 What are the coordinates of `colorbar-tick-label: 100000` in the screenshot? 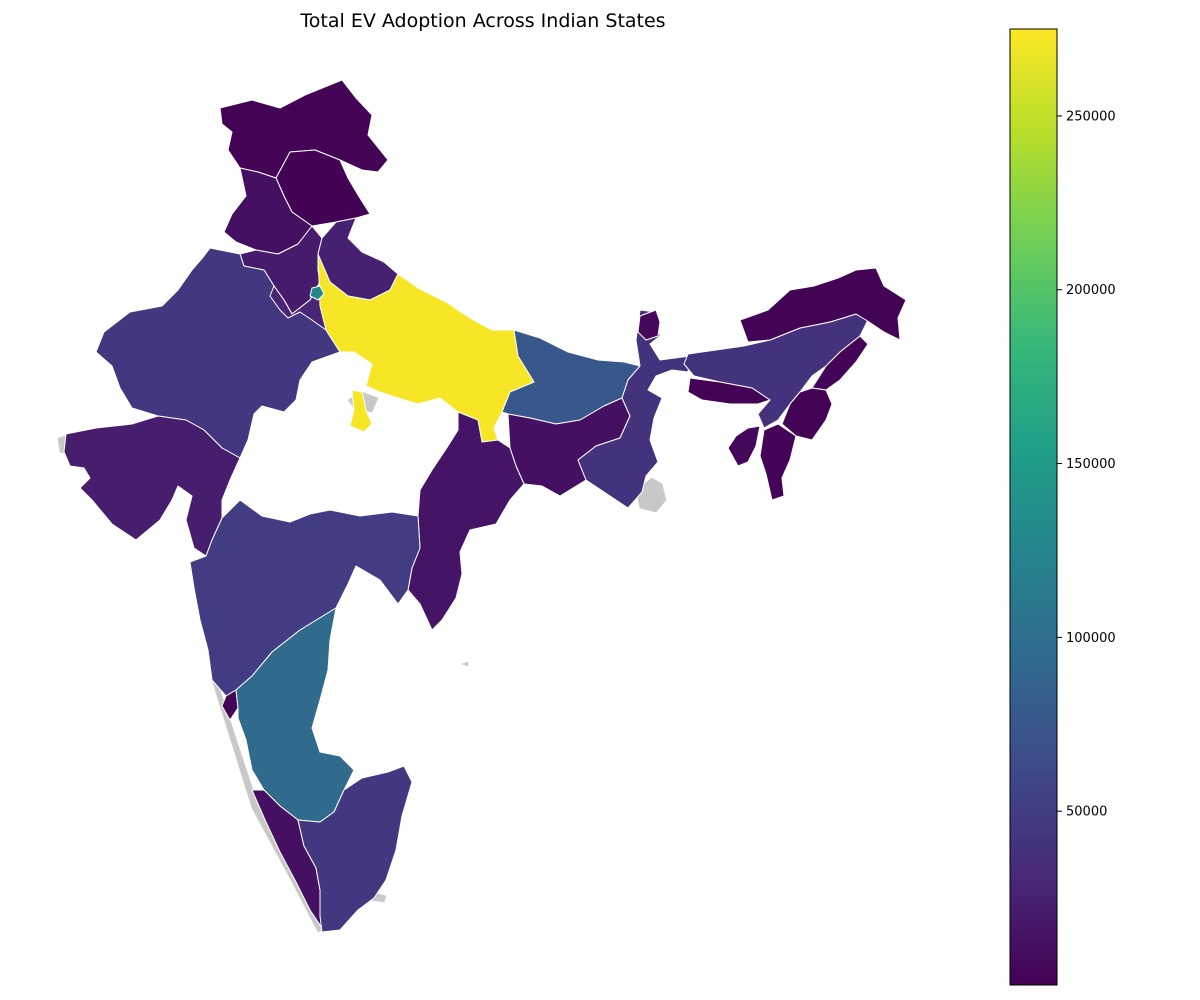 It's located at (1091, 638).